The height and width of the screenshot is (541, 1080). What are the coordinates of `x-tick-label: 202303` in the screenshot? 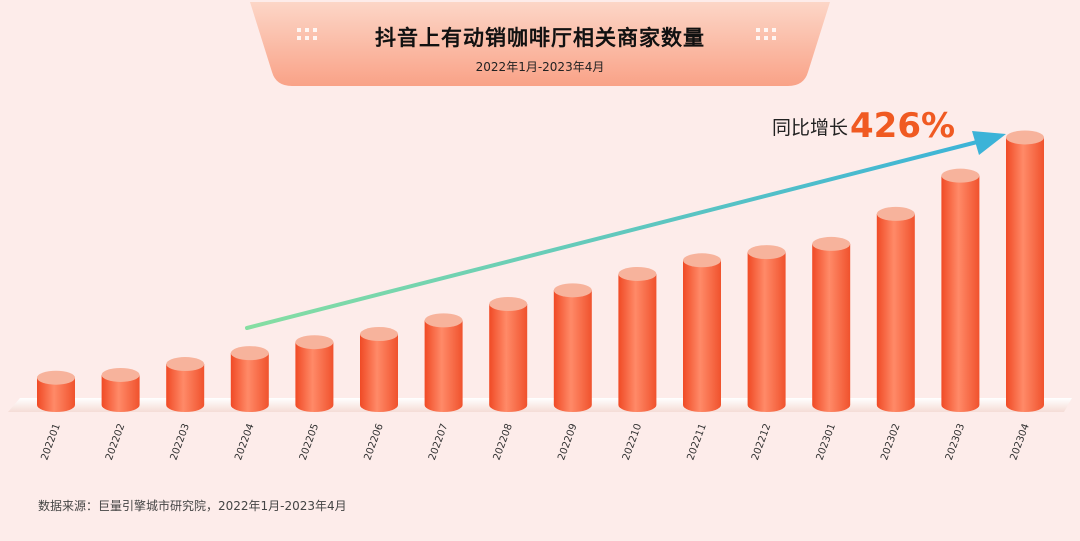 It's located at (955, 442).